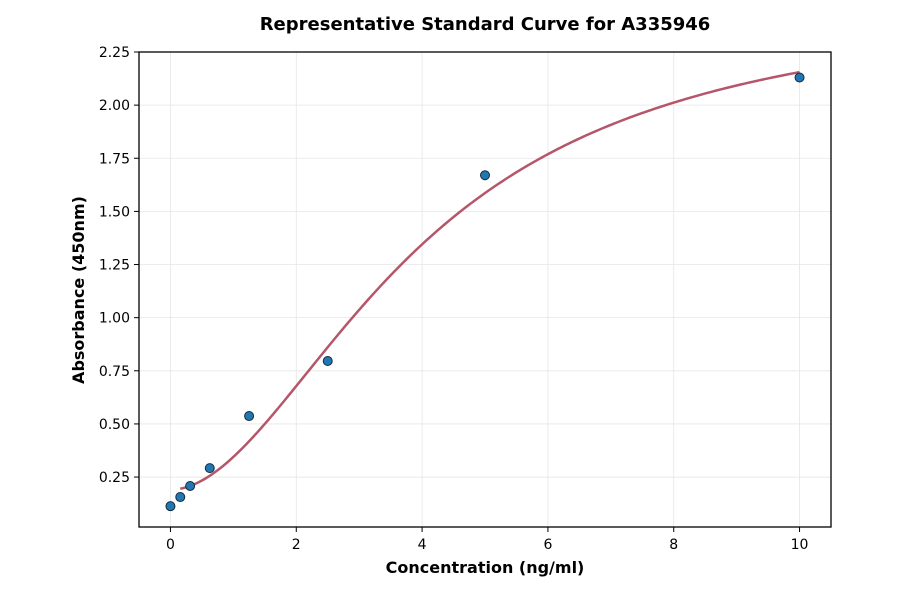 The width and height of the screenshot is (900, 594). Describe the element at coordinates (114, 212) in the screenshot. I see `y-tick-label: 1.50` at that location.